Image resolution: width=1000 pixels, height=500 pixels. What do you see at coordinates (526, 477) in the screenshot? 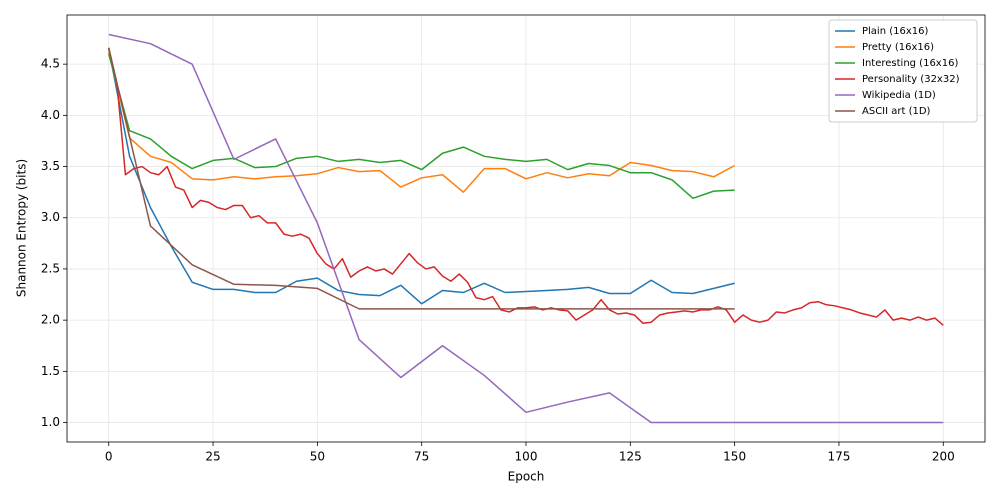
I see `x-axis-label: Epoch` at bounding box center [526, 477].